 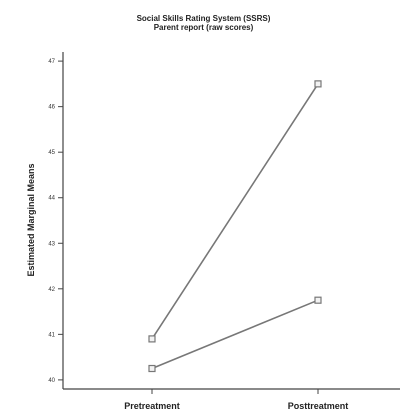 I want to click on y-tick-label: 43, so click(x=51, y=244).